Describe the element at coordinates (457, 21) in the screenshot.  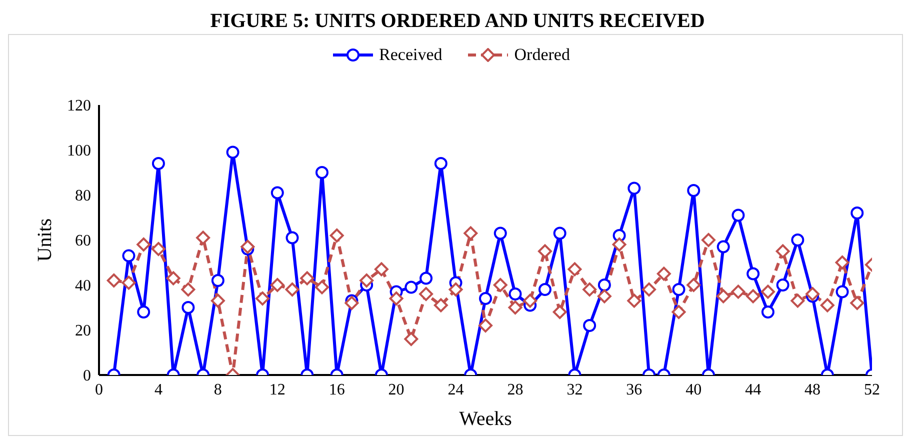
I see `chart-title: FIGURE 5: UNITS ORDERED AND UNITS RECEIVED` at that location.